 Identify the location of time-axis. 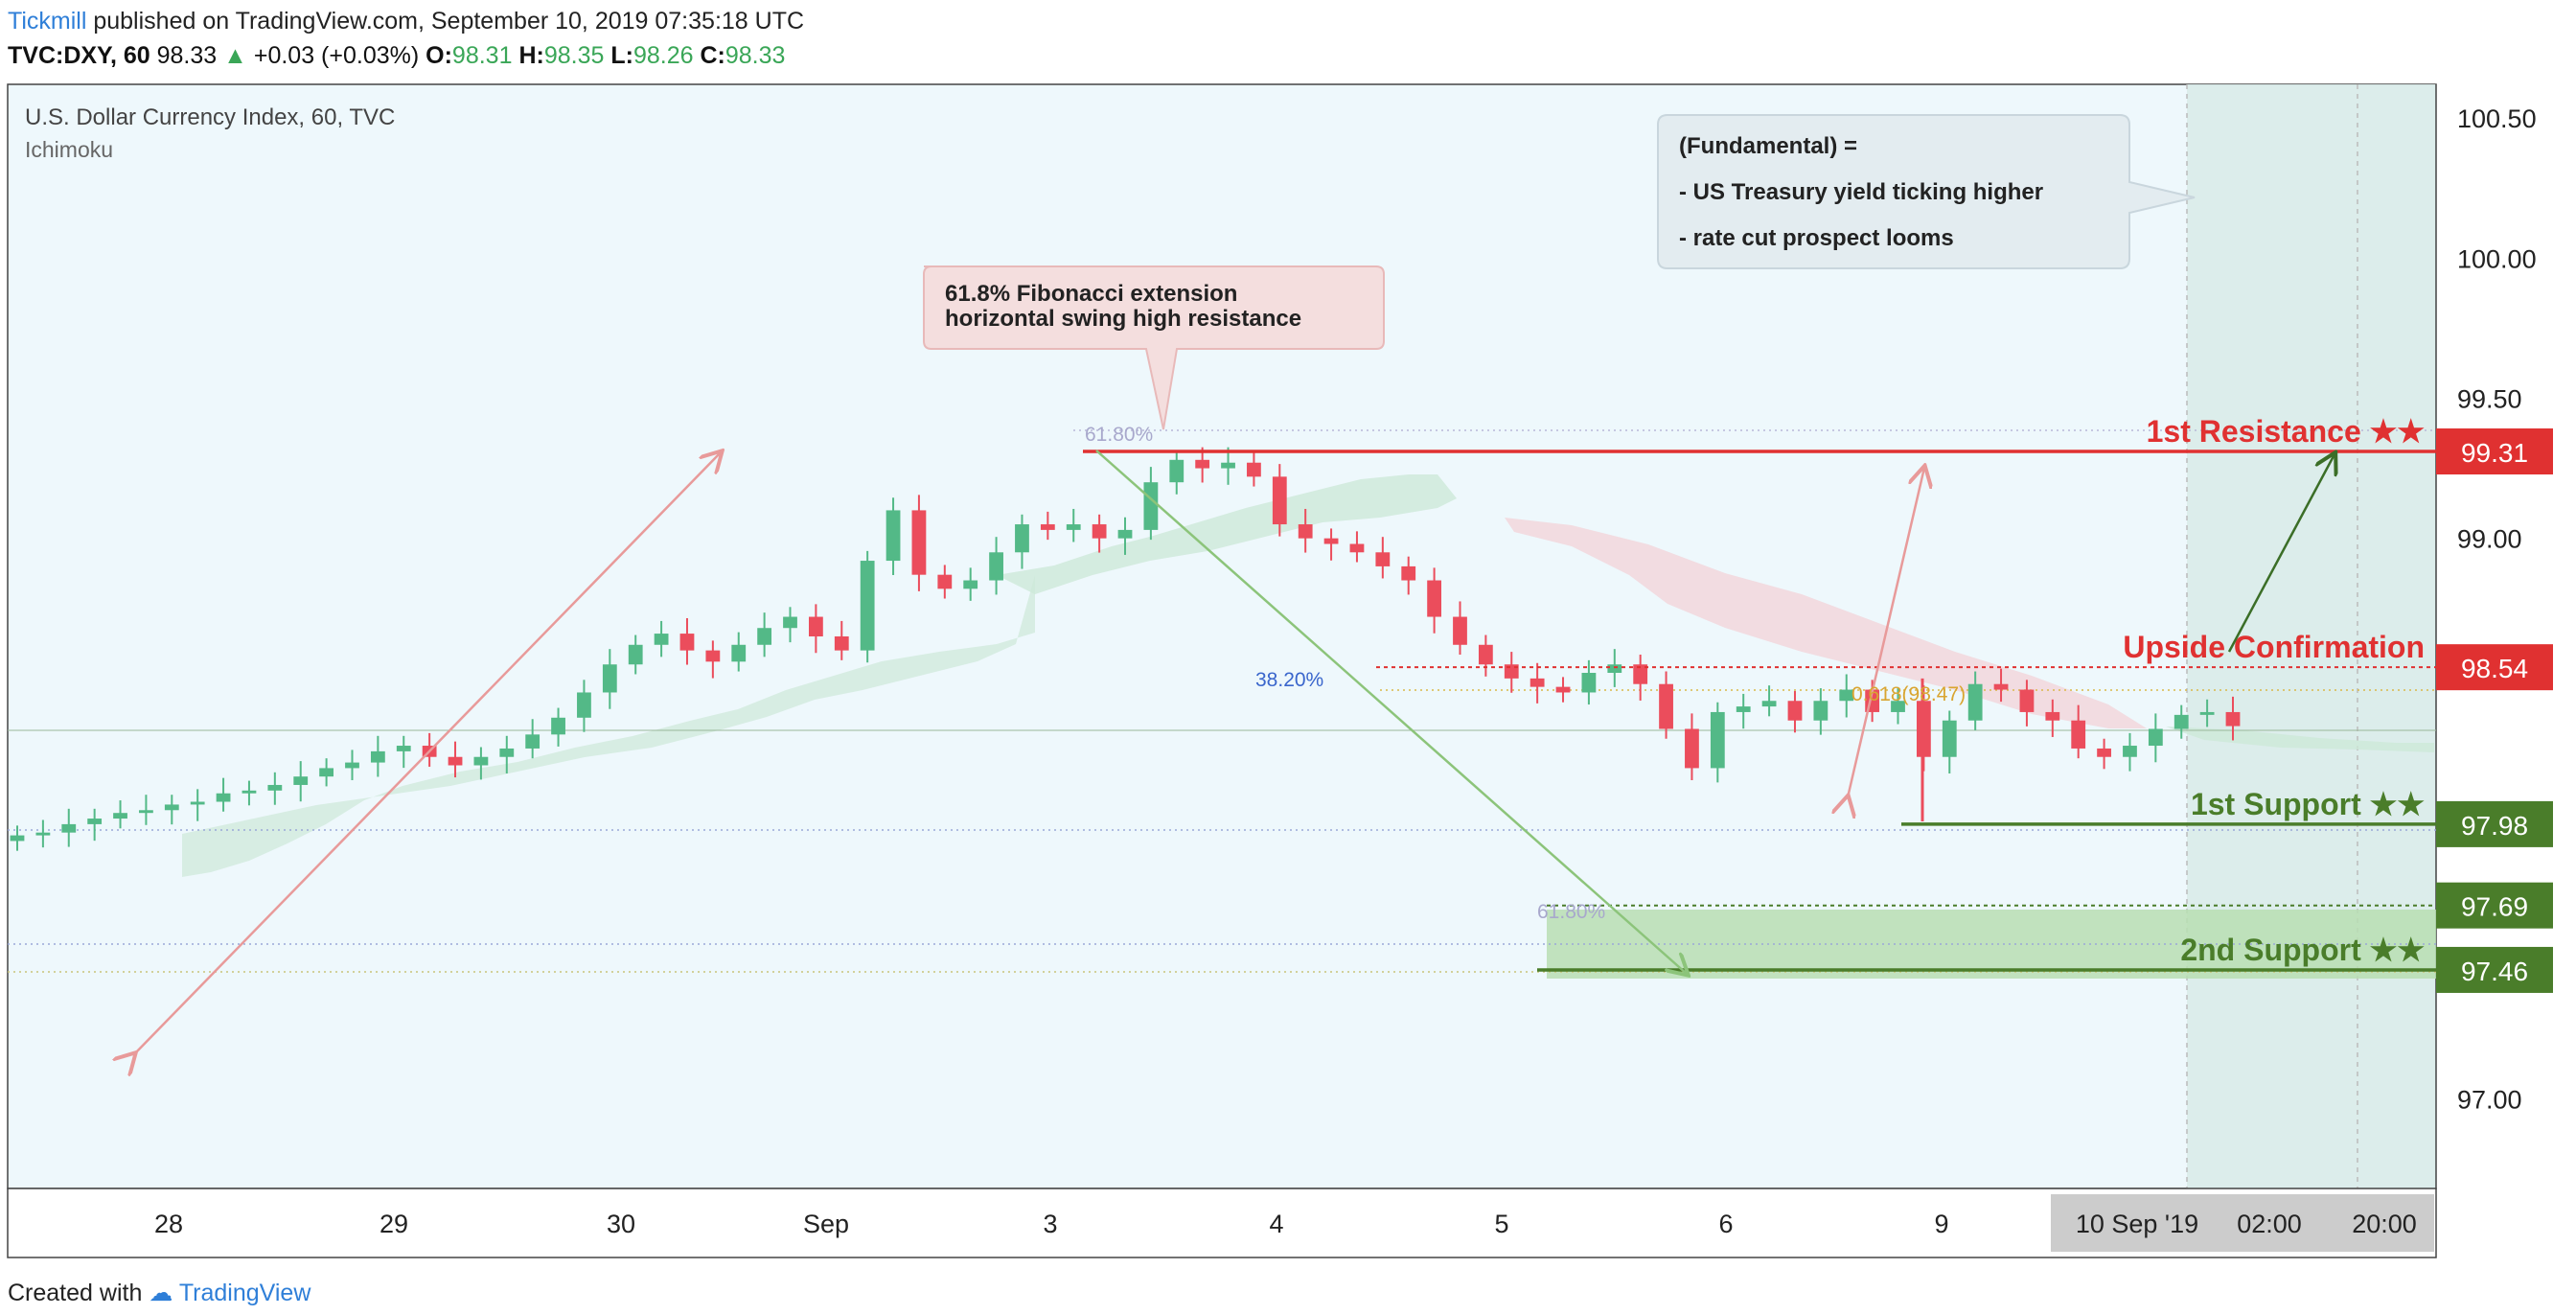
(1222, 1223).